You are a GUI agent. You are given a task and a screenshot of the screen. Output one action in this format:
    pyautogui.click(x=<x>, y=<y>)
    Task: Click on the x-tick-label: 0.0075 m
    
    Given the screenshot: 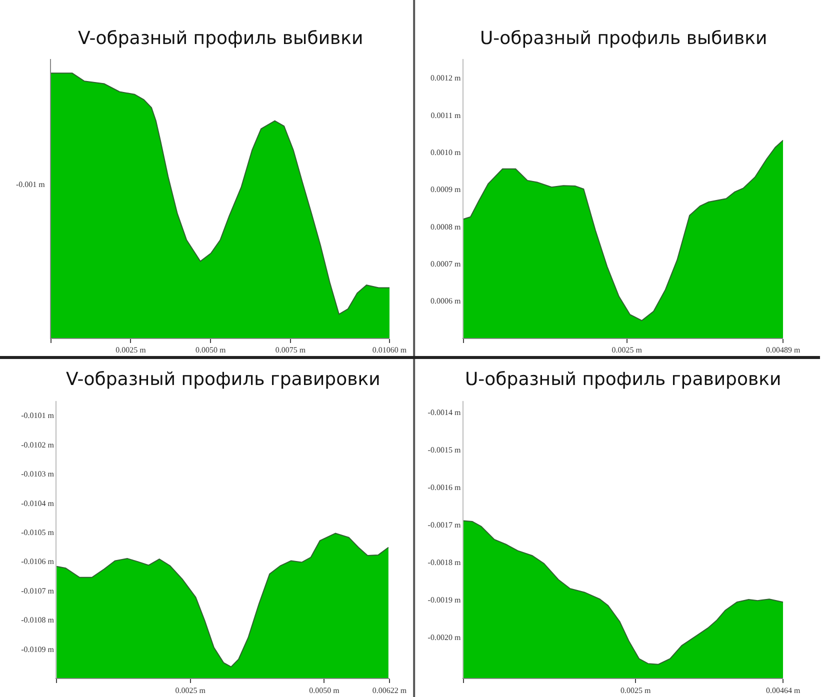 What is the action you would take?
    pyautogui.click(x=290, y=350)
    